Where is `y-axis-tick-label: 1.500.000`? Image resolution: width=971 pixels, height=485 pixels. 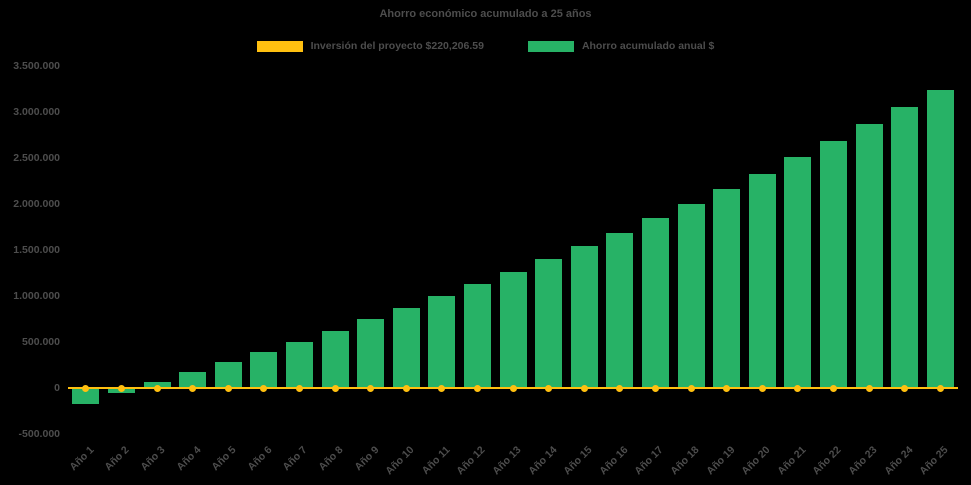 y-axis-tick-label: 1.500.000 is located at coordinates (36, 250).